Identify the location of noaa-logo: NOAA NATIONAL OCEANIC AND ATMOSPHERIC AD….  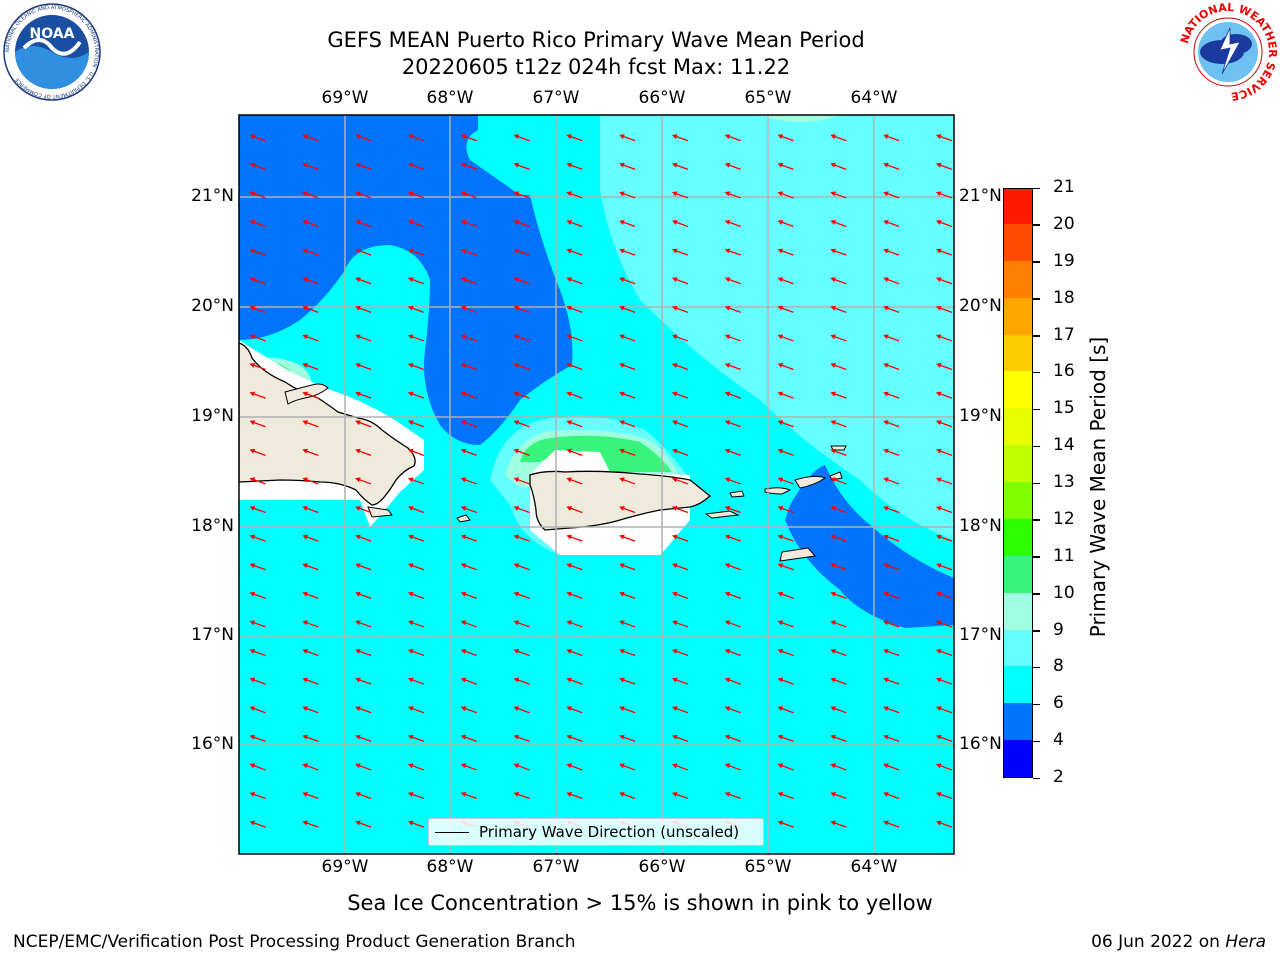
(52, 52).